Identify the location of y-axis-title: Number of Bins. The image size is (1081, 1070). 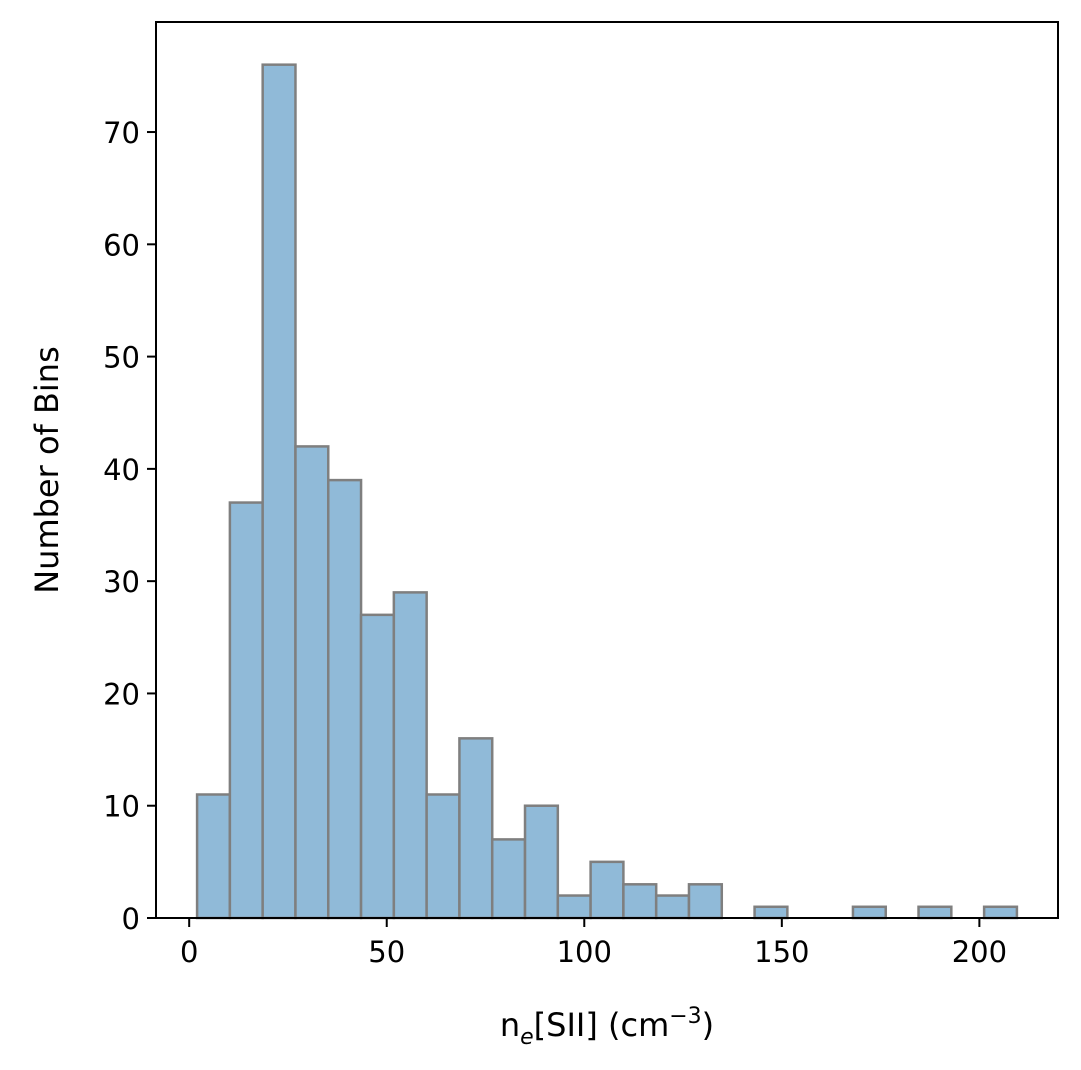
(47, 470).